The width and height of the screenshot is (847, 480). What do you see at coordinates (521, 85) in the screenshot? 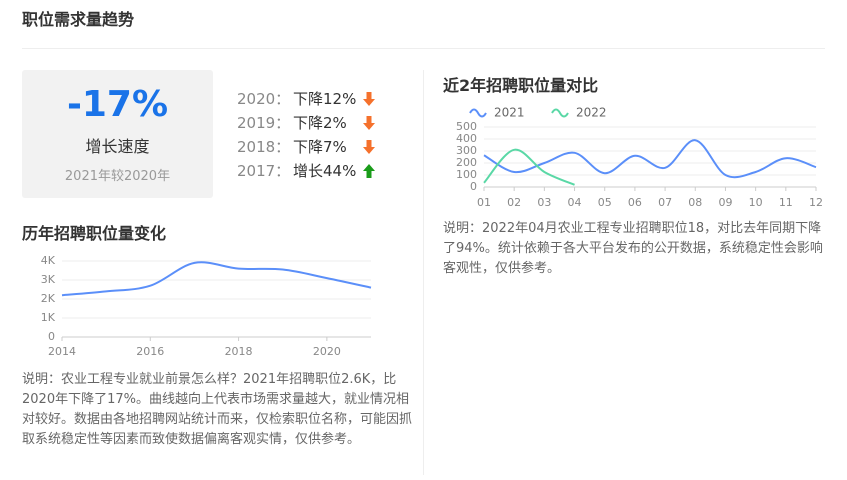
I see `chart-title: 近2年招聘职位量对比` at bounding box center [521, 85].